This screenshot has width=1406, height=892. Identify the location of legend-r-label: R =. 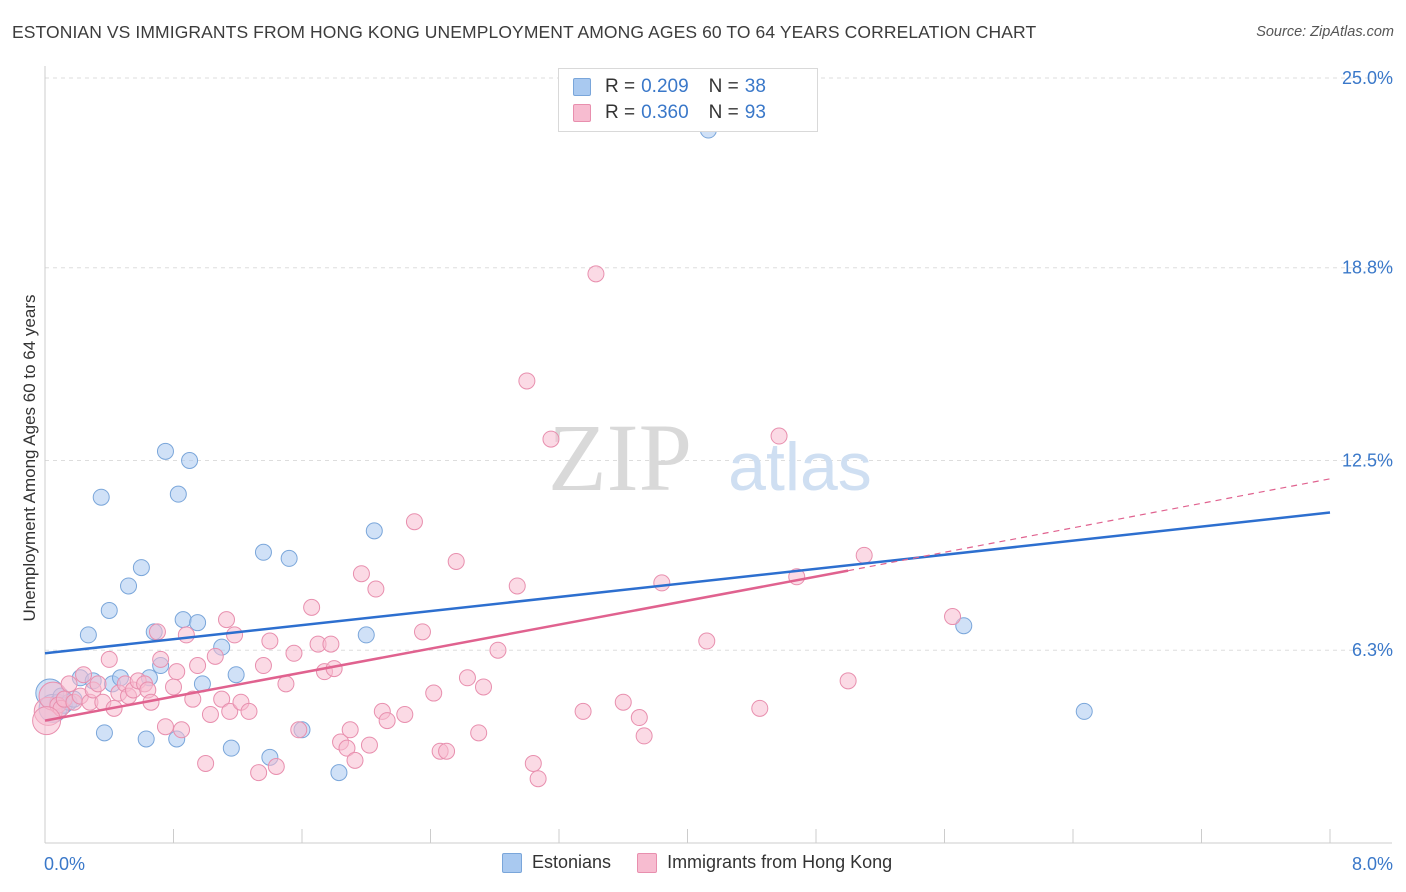
(620, 86).